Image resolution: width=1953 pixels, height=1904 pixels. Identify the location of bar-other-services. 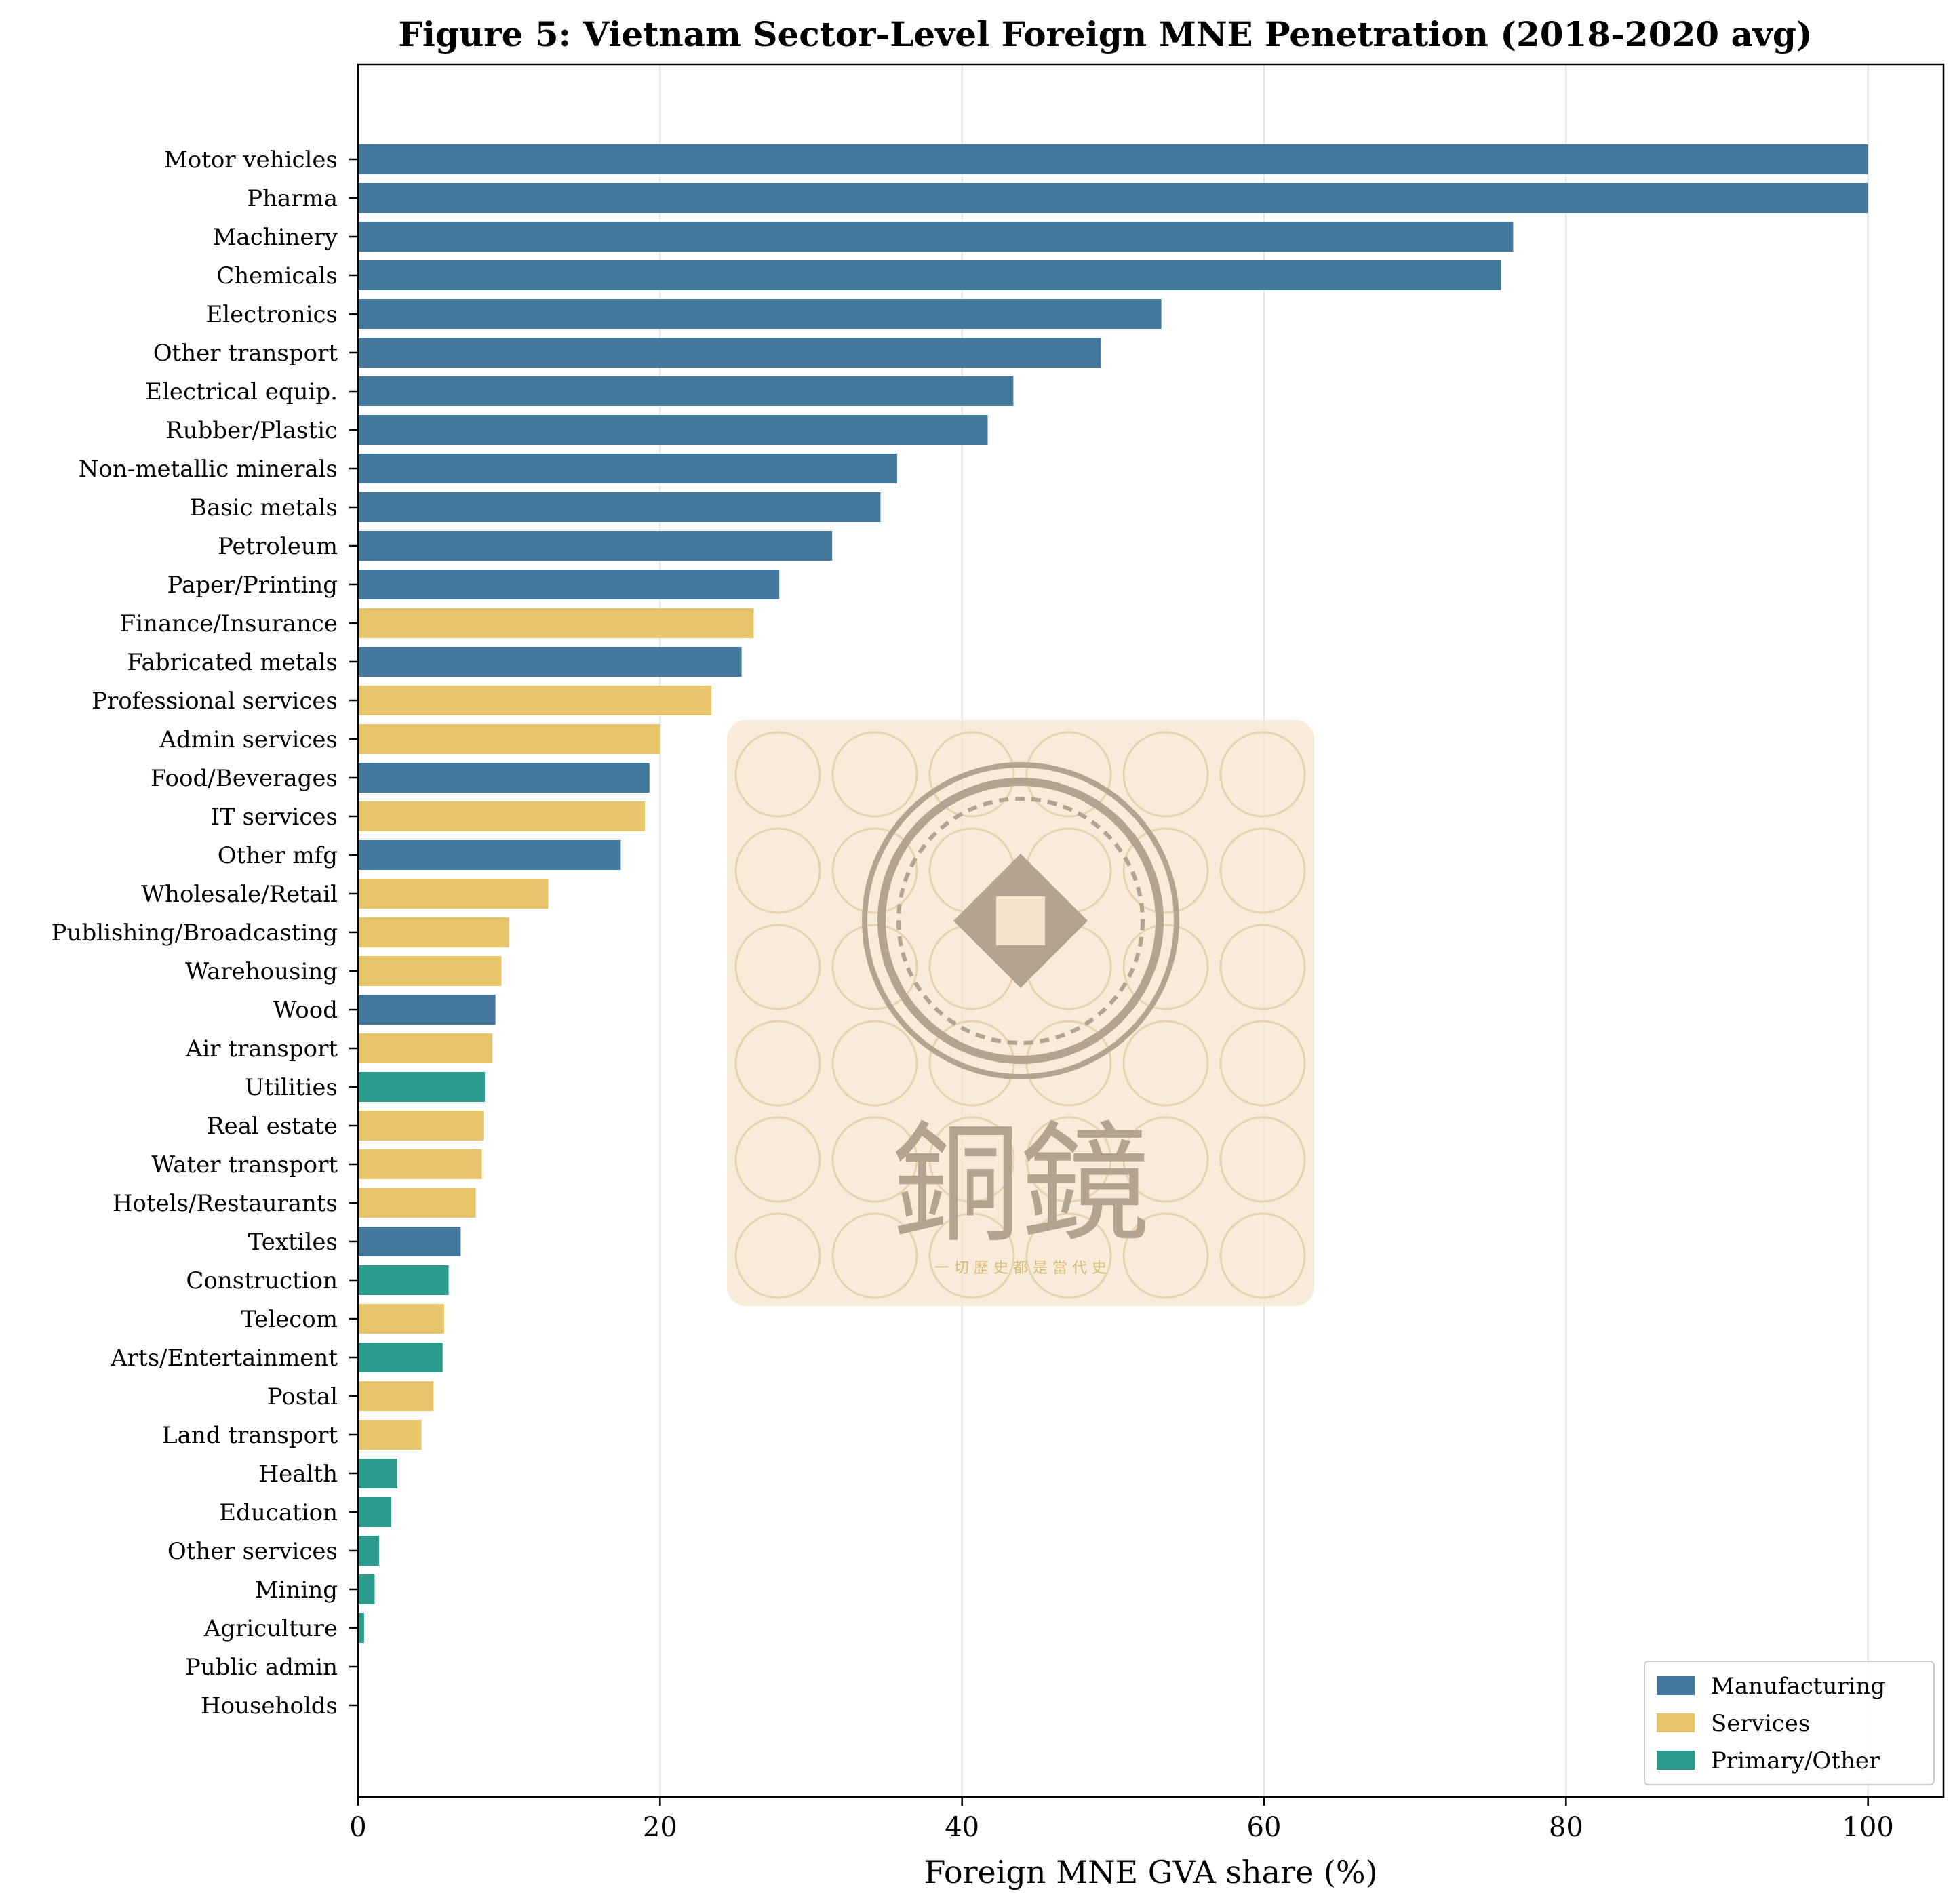
(369, 1551).